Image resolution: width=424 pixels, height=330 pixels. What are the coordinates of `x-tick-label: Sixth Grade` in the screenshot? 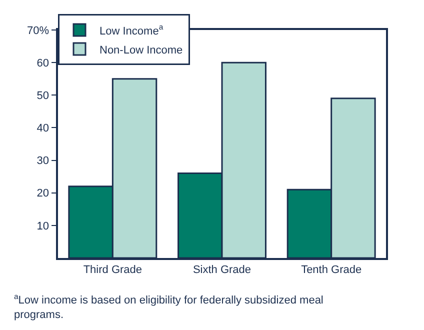 It's located at (222, 270).